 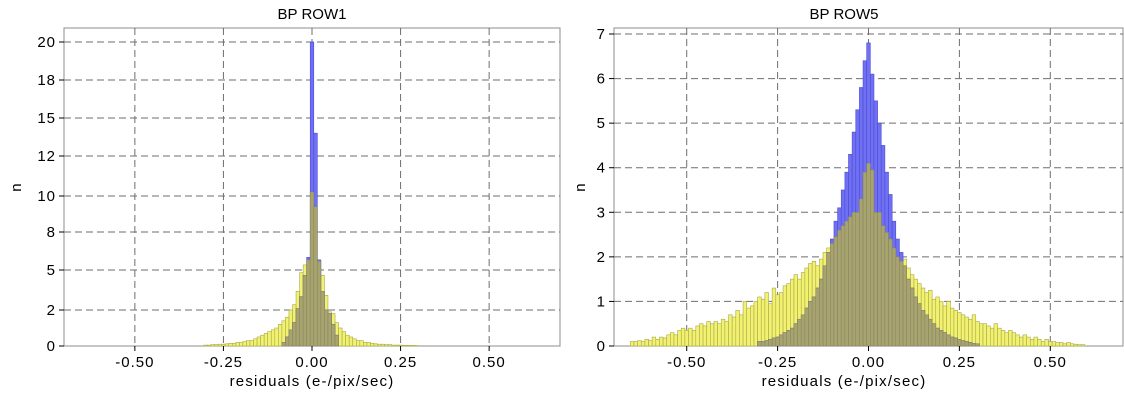 What do you see at coordinates (310, 269) in the screenshot?
I see `series-overlap` at bounding box center [310, 269].